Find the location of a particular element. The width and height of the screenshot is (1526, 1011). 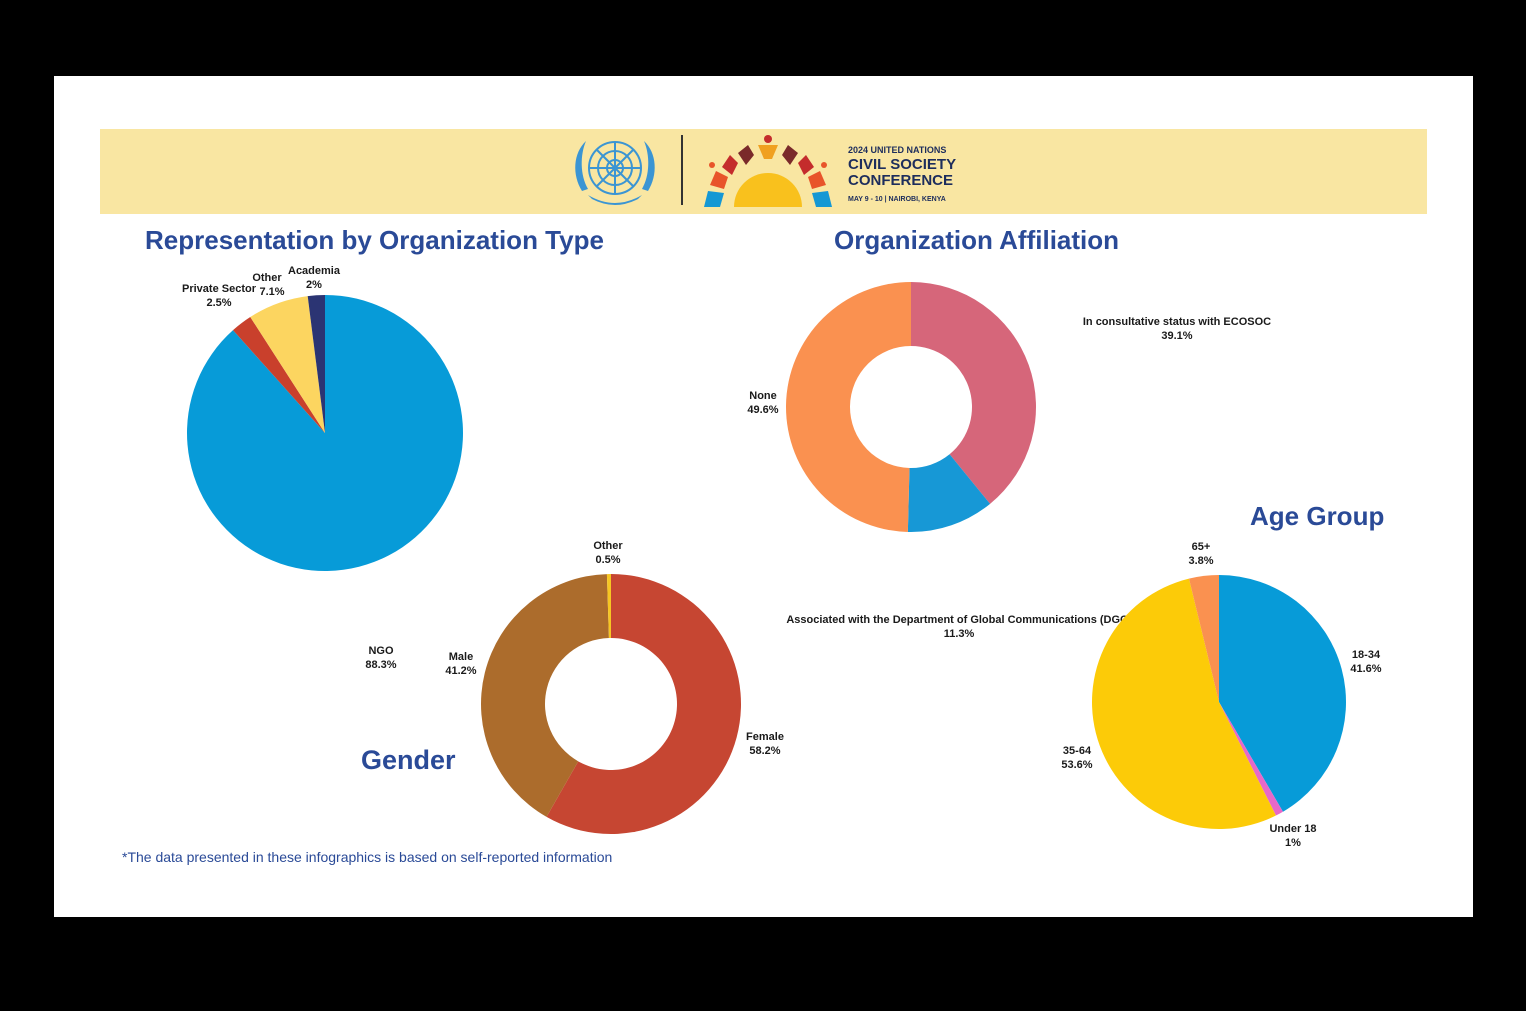

gender-slice-male is located at coordinates (545, 695).